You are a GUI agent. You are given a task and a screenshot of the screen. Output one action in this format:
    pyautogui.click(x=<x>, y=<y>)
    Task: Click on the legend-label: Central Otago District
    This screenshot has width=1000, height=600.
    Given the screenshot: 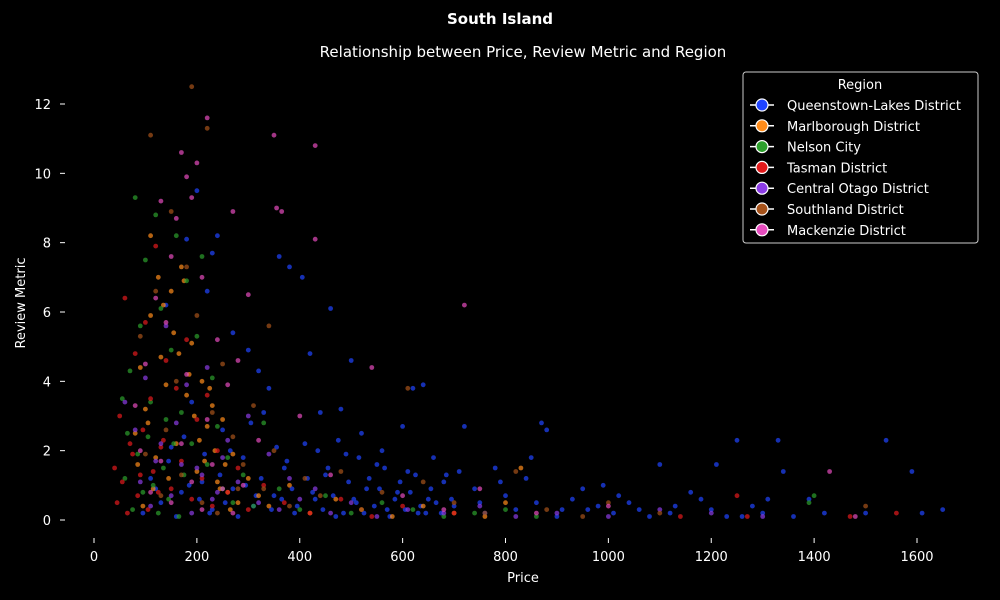 What is the action you would take?
    pyautogui.click(x=858, y=189)
    